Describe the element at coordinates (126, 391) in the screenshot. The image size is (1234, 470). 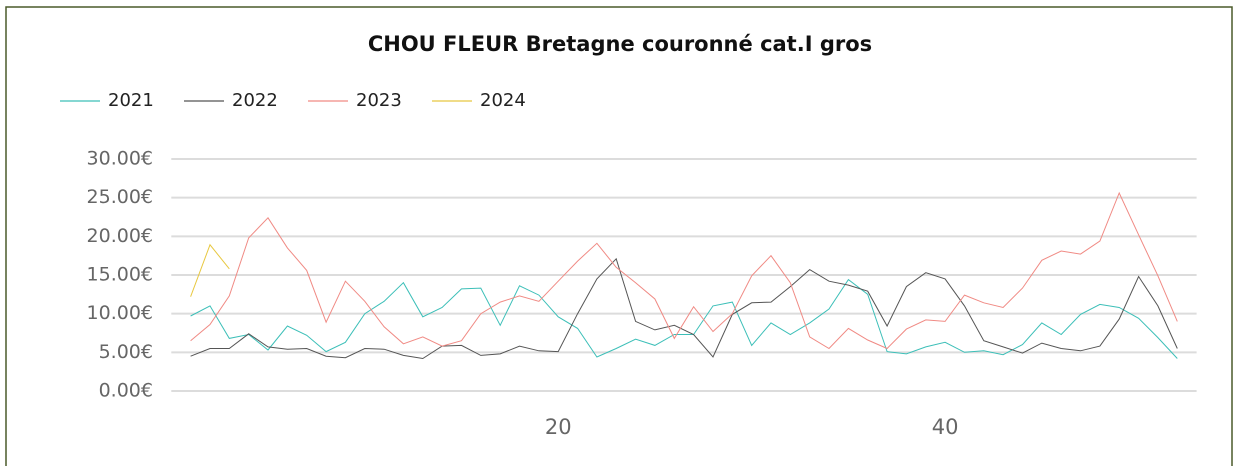
I see `y-tick-label: 0.00€` at that location.